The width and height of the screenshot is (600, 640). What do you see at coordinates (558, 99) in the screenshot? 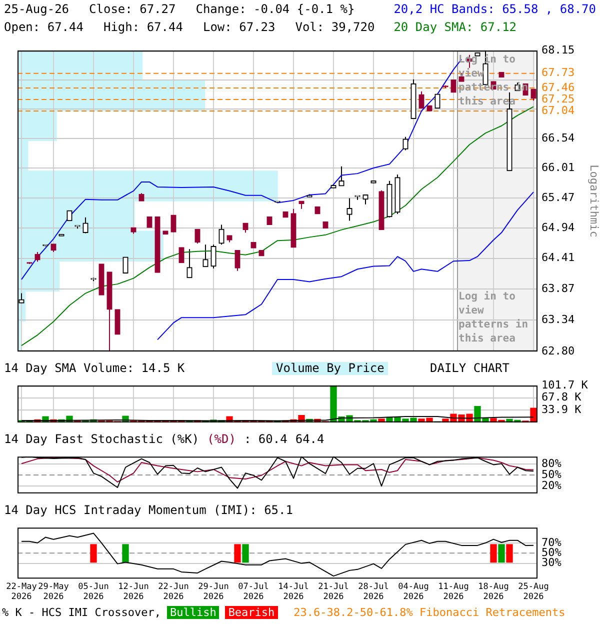
I see `ref-line-label: 67.25` at bounding box center [558, 99].